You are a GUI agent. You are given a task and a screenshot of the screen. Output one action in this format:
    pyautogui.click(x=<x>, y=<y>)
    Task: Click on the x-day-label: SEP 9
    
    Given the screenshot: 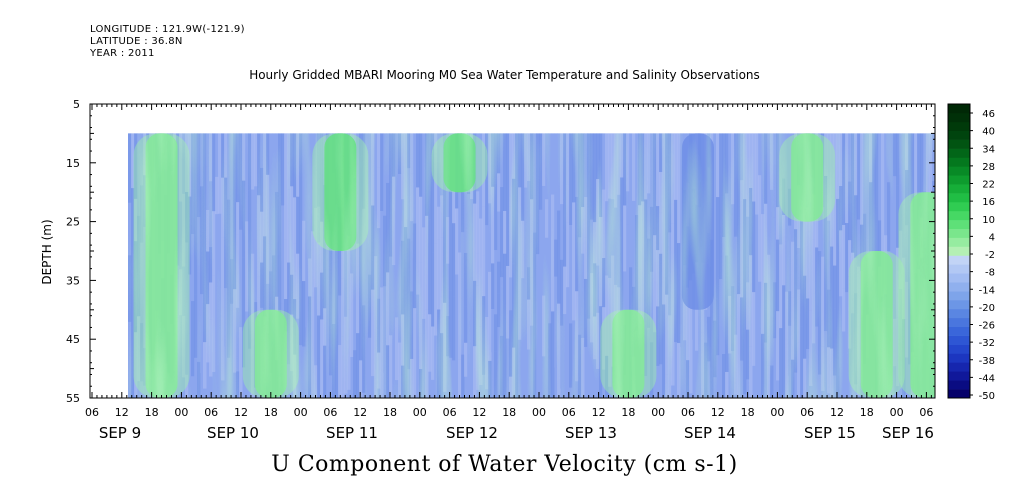 What is the action you would take?
    pyautogui.click(x=120, y=433)
    